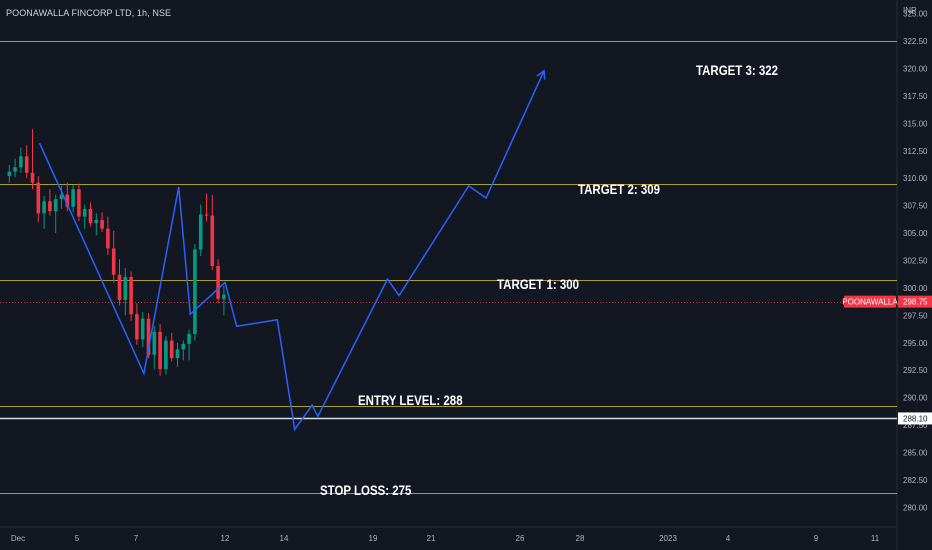 This screenshot has width=932, height=550. Describe the element at coordinates (915, 507) in the screenshot. I see `y-tick-label: 280.00` at that location.